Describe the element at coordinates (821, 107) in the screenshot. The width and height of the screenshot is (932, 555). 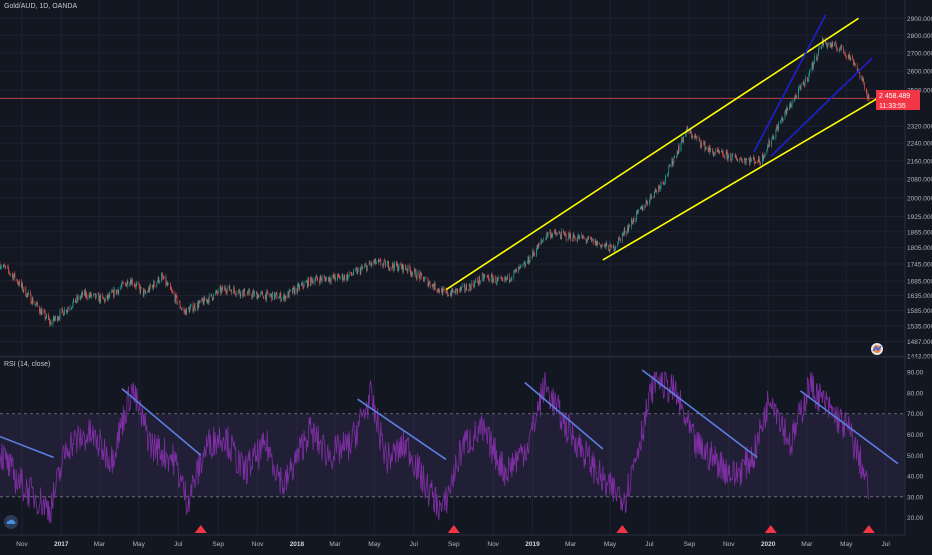
I see `blue-trendline` at that location.